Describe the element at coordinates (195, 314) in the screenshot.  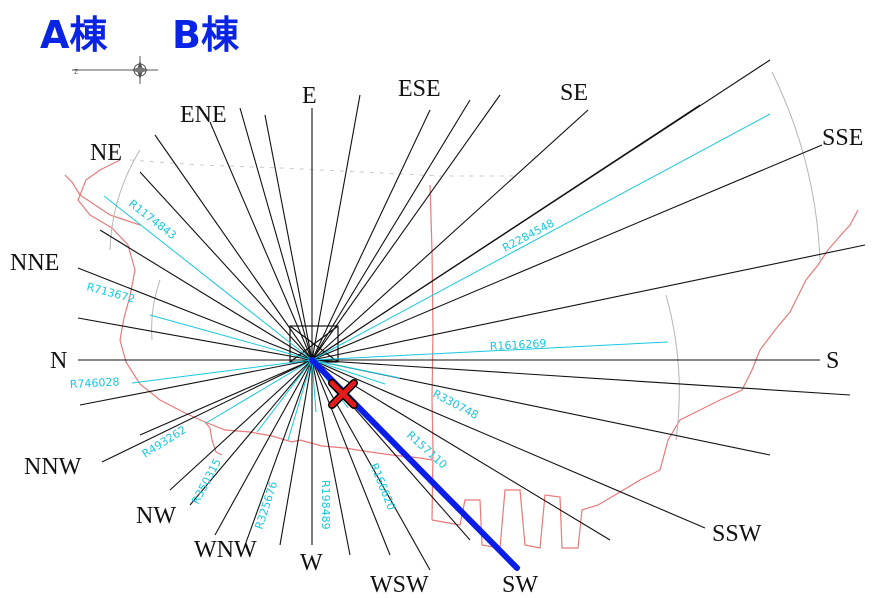
I see `ray-nne` at that location.